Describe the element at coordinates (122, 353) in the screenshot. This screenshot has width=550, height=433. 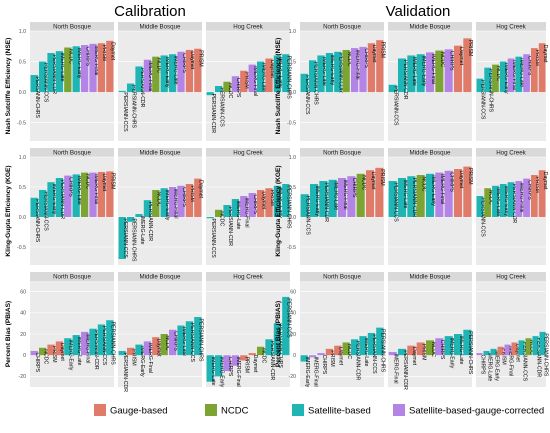
I see `bar-calibration-pbias-middle-bosque-persiann-cdr` at that location.